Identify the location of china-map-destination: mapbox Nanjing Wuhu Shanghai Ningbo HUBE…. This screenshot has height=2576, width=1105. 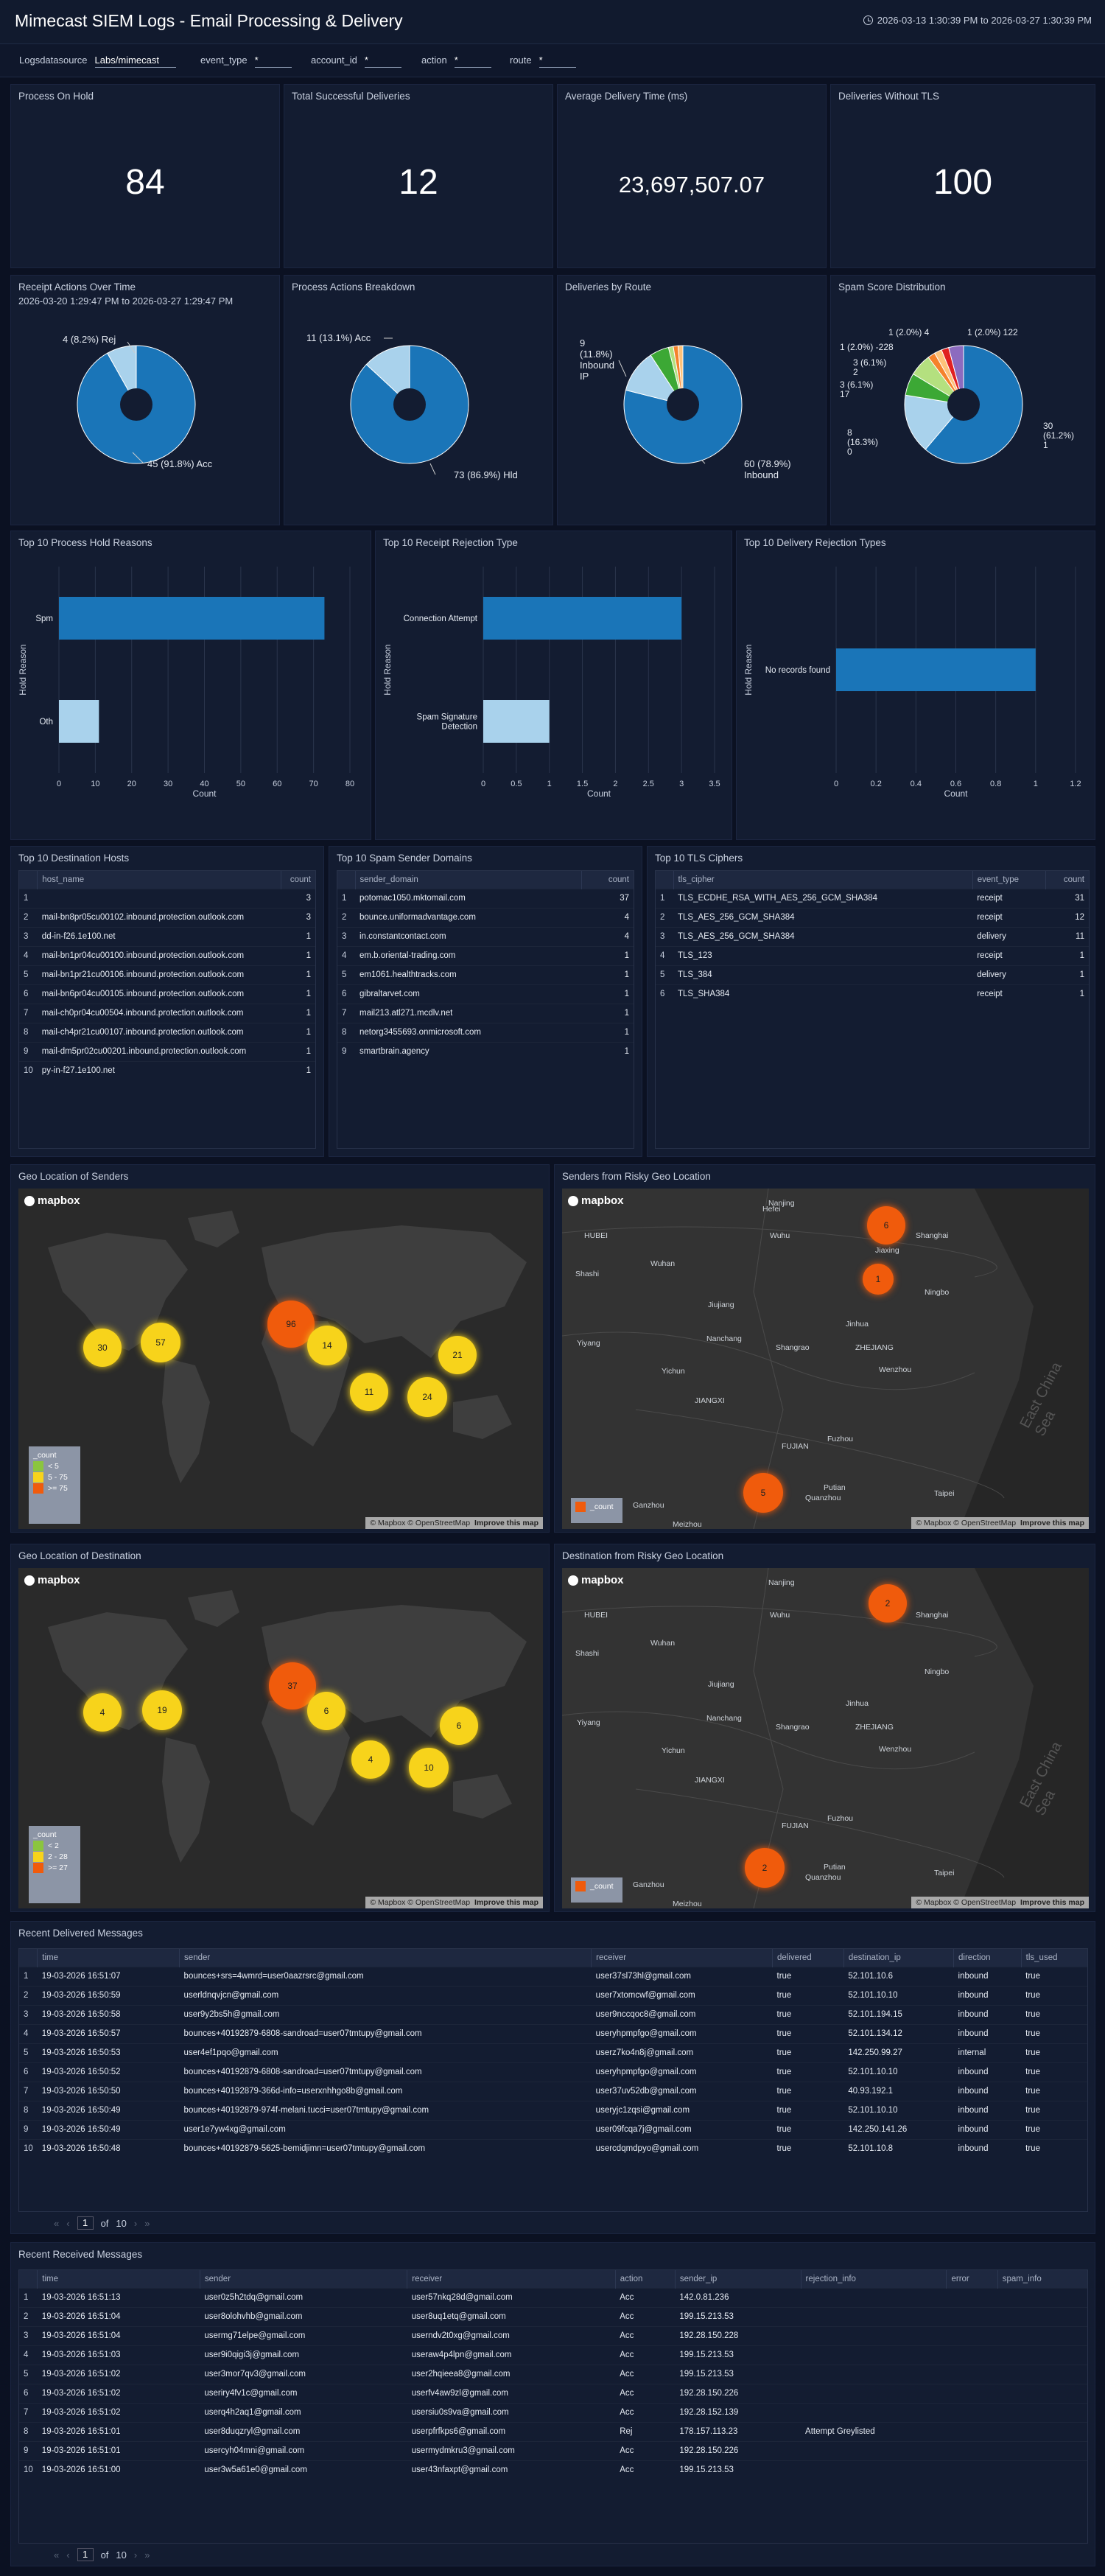
(826, 1738).